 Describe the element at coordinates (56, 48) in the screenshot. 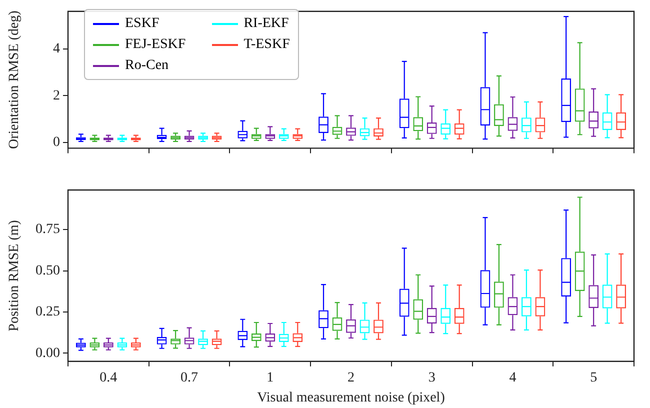

I see `y-tick-label: 4` at that location.